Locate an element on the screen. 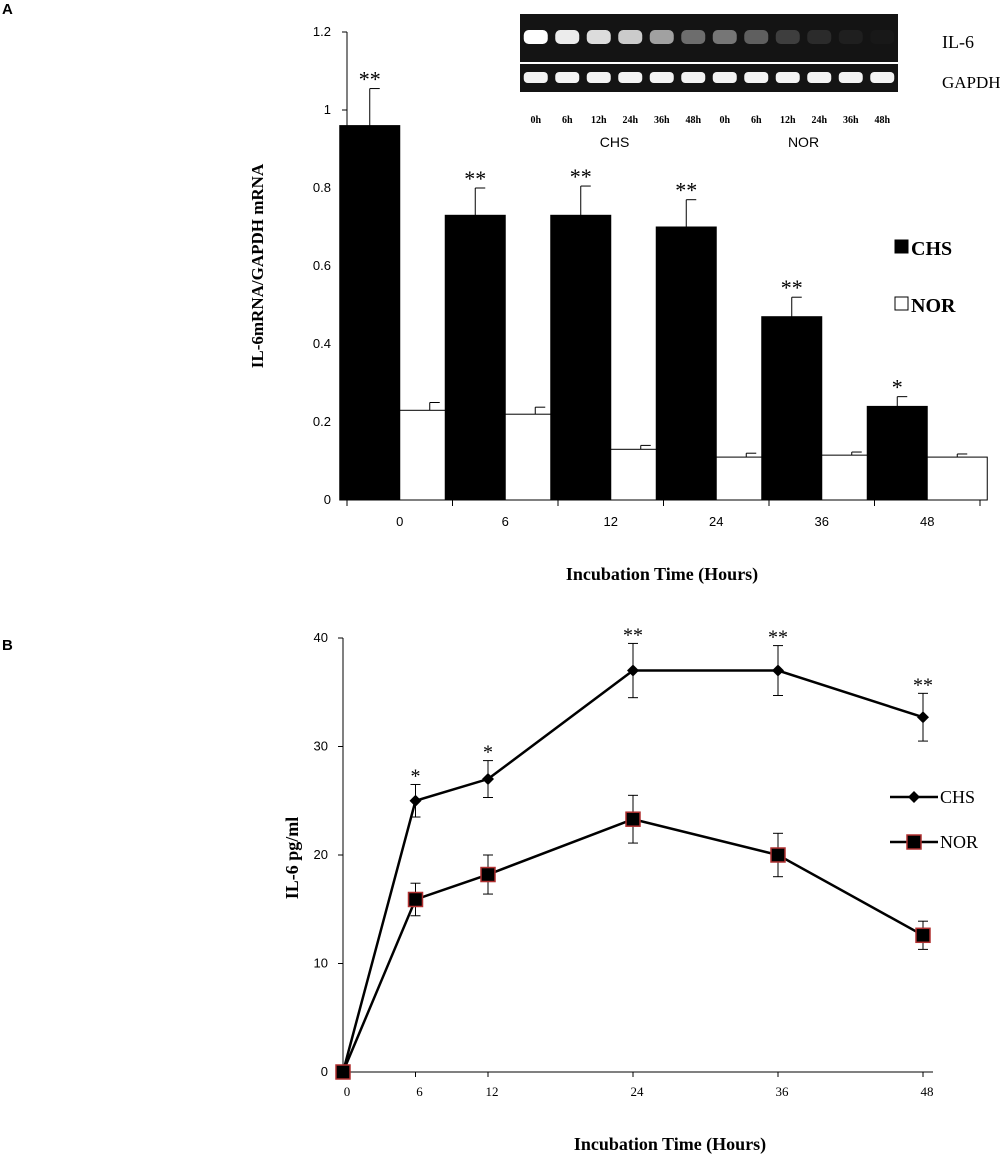 This screenshot has width=1000, height=1168. legend-marker-nor is located at coordinates (914, 842).